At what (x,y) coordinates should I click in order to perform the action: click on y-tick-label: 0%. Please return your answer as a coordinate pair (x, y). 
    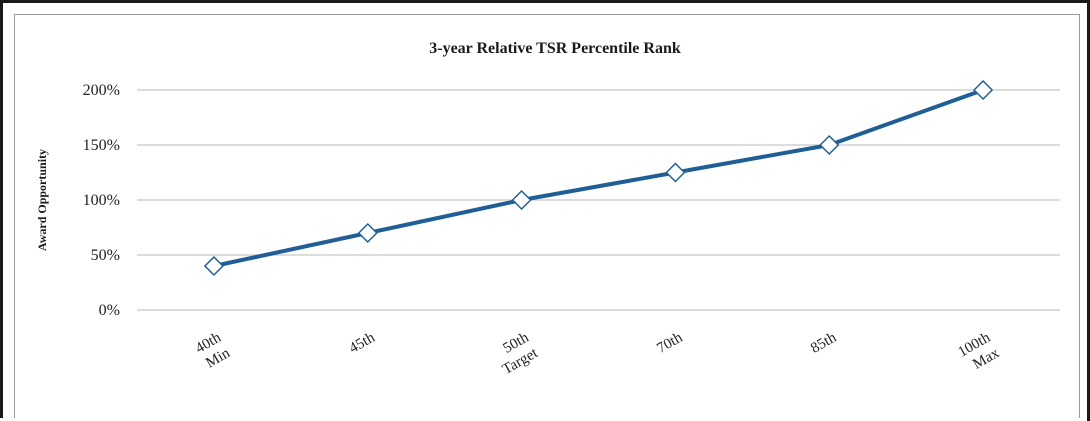
    Looking at the image, I should click on (109, 310).